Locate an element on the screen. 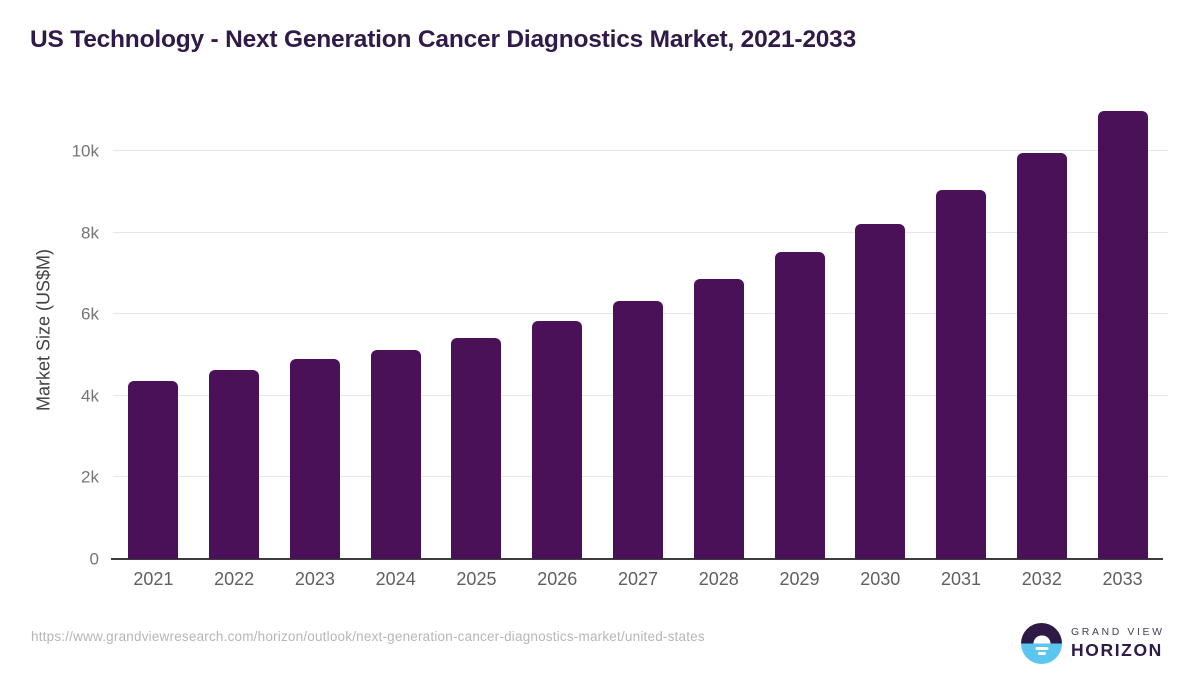 The width and height of the screenshot is (1200, 675). y-tick-label-8k: 8k is located at coordinates (90, 233).